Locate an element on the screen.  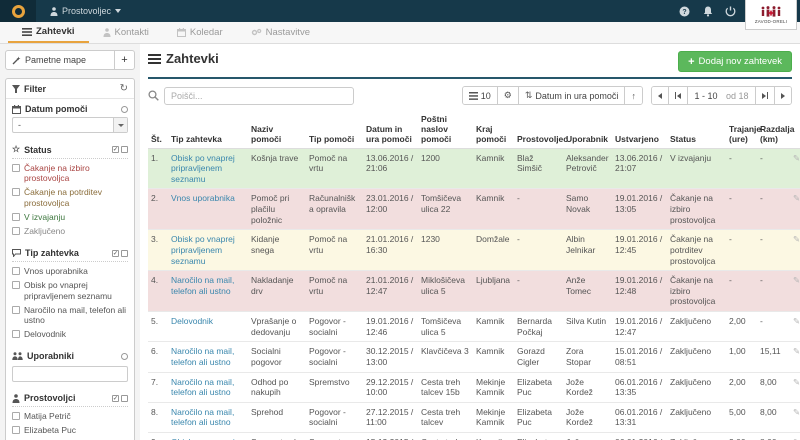
cell-user: Albin Jelnikar is located at coordinates (587, 250).